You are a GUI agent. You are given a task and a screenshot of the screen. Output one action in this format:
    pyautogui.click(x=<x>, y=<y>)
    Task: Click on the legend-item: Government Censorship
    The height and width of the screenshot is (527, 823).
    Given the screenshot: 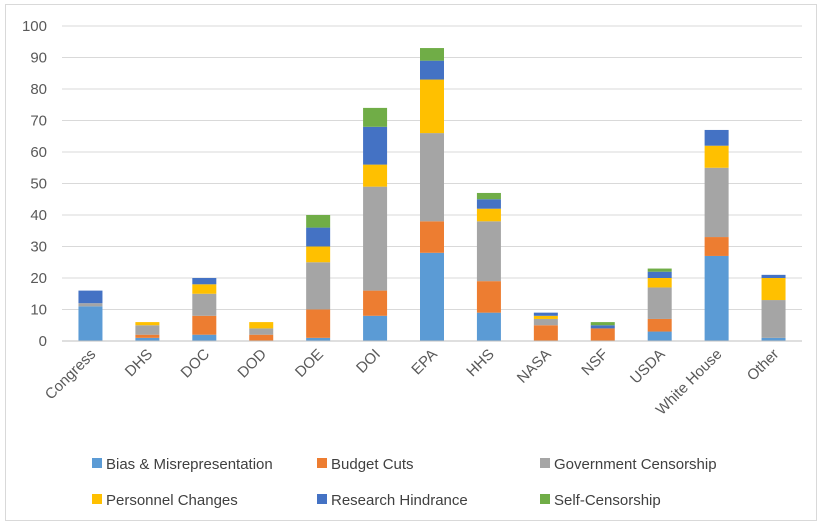 What is the action you would take?
    pyautogui.click(x=628, y=464)
    